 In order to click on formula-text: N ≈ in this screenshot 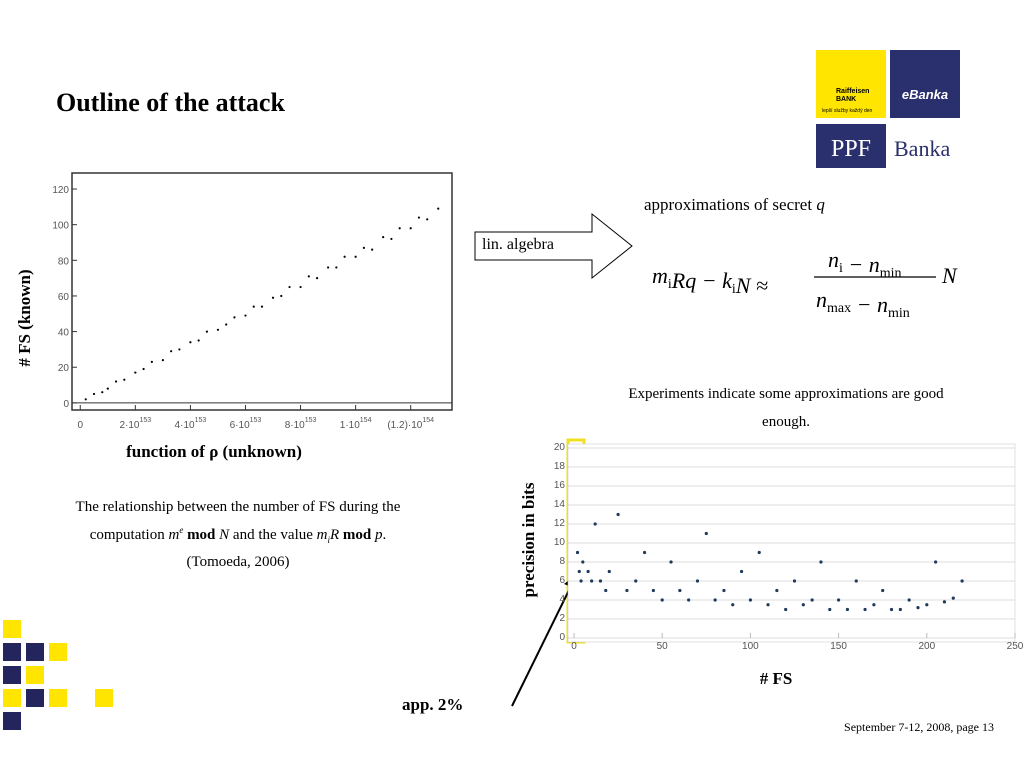, I will do `click(751, 285)`.